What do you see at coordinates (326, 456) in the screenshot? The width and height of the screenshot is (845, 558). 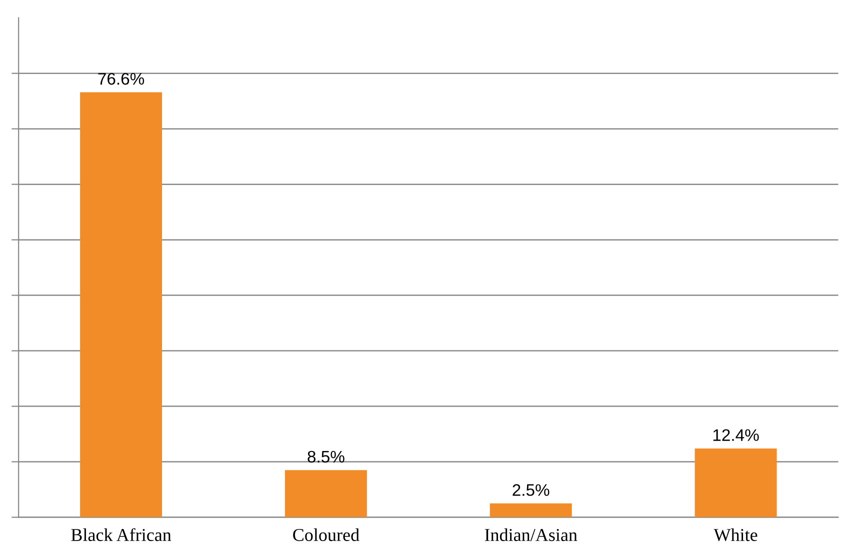 I see `data-label: 8.5%` at bounding box center [326, 456].